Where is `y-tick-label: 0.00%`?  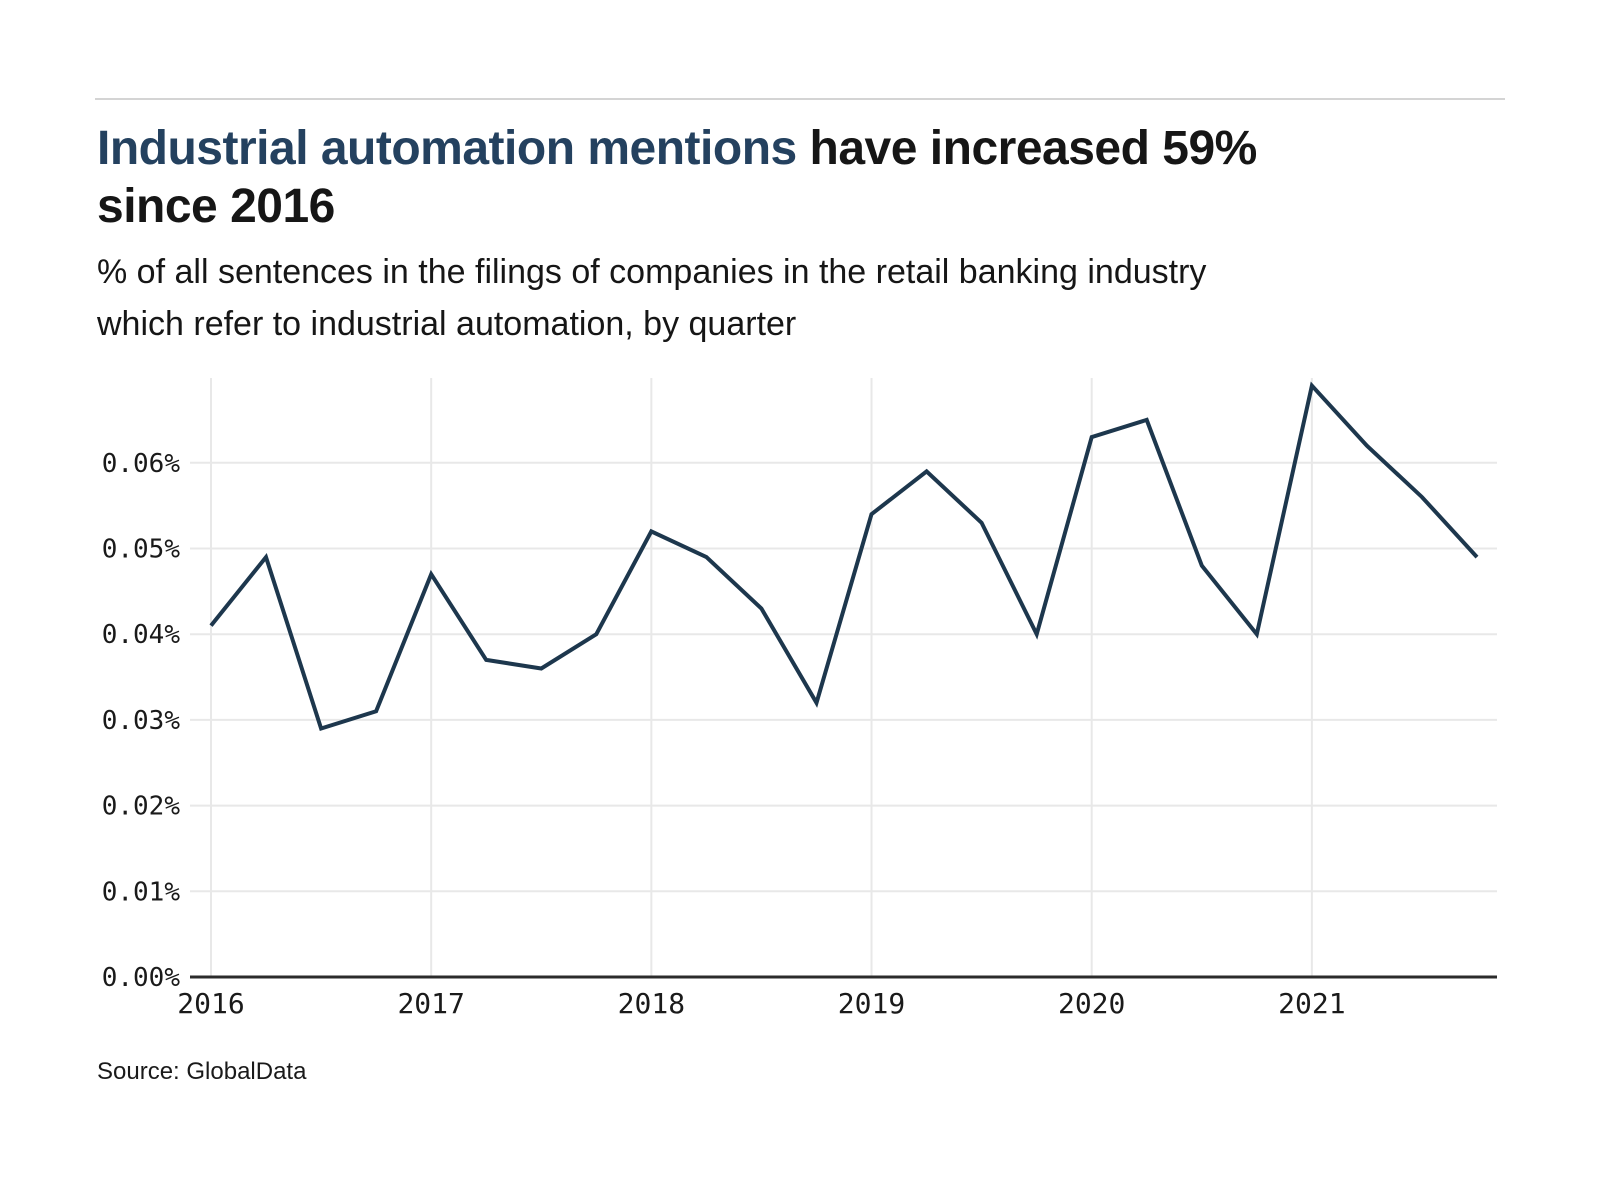
y-tick-label: 0.00% is located at coordinates (141, 978).